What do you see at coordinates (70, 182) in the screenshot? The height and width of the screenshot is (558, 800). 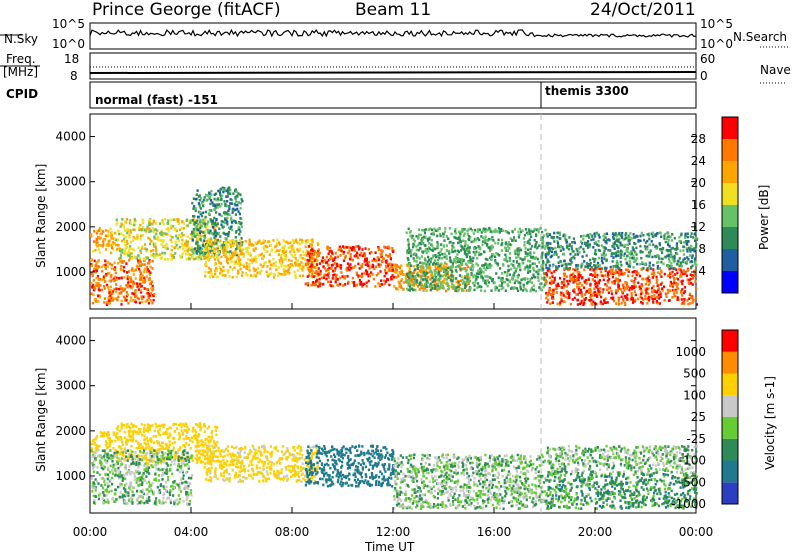 I see `y-tick-label: 3000` at bounding box center [70, 182].